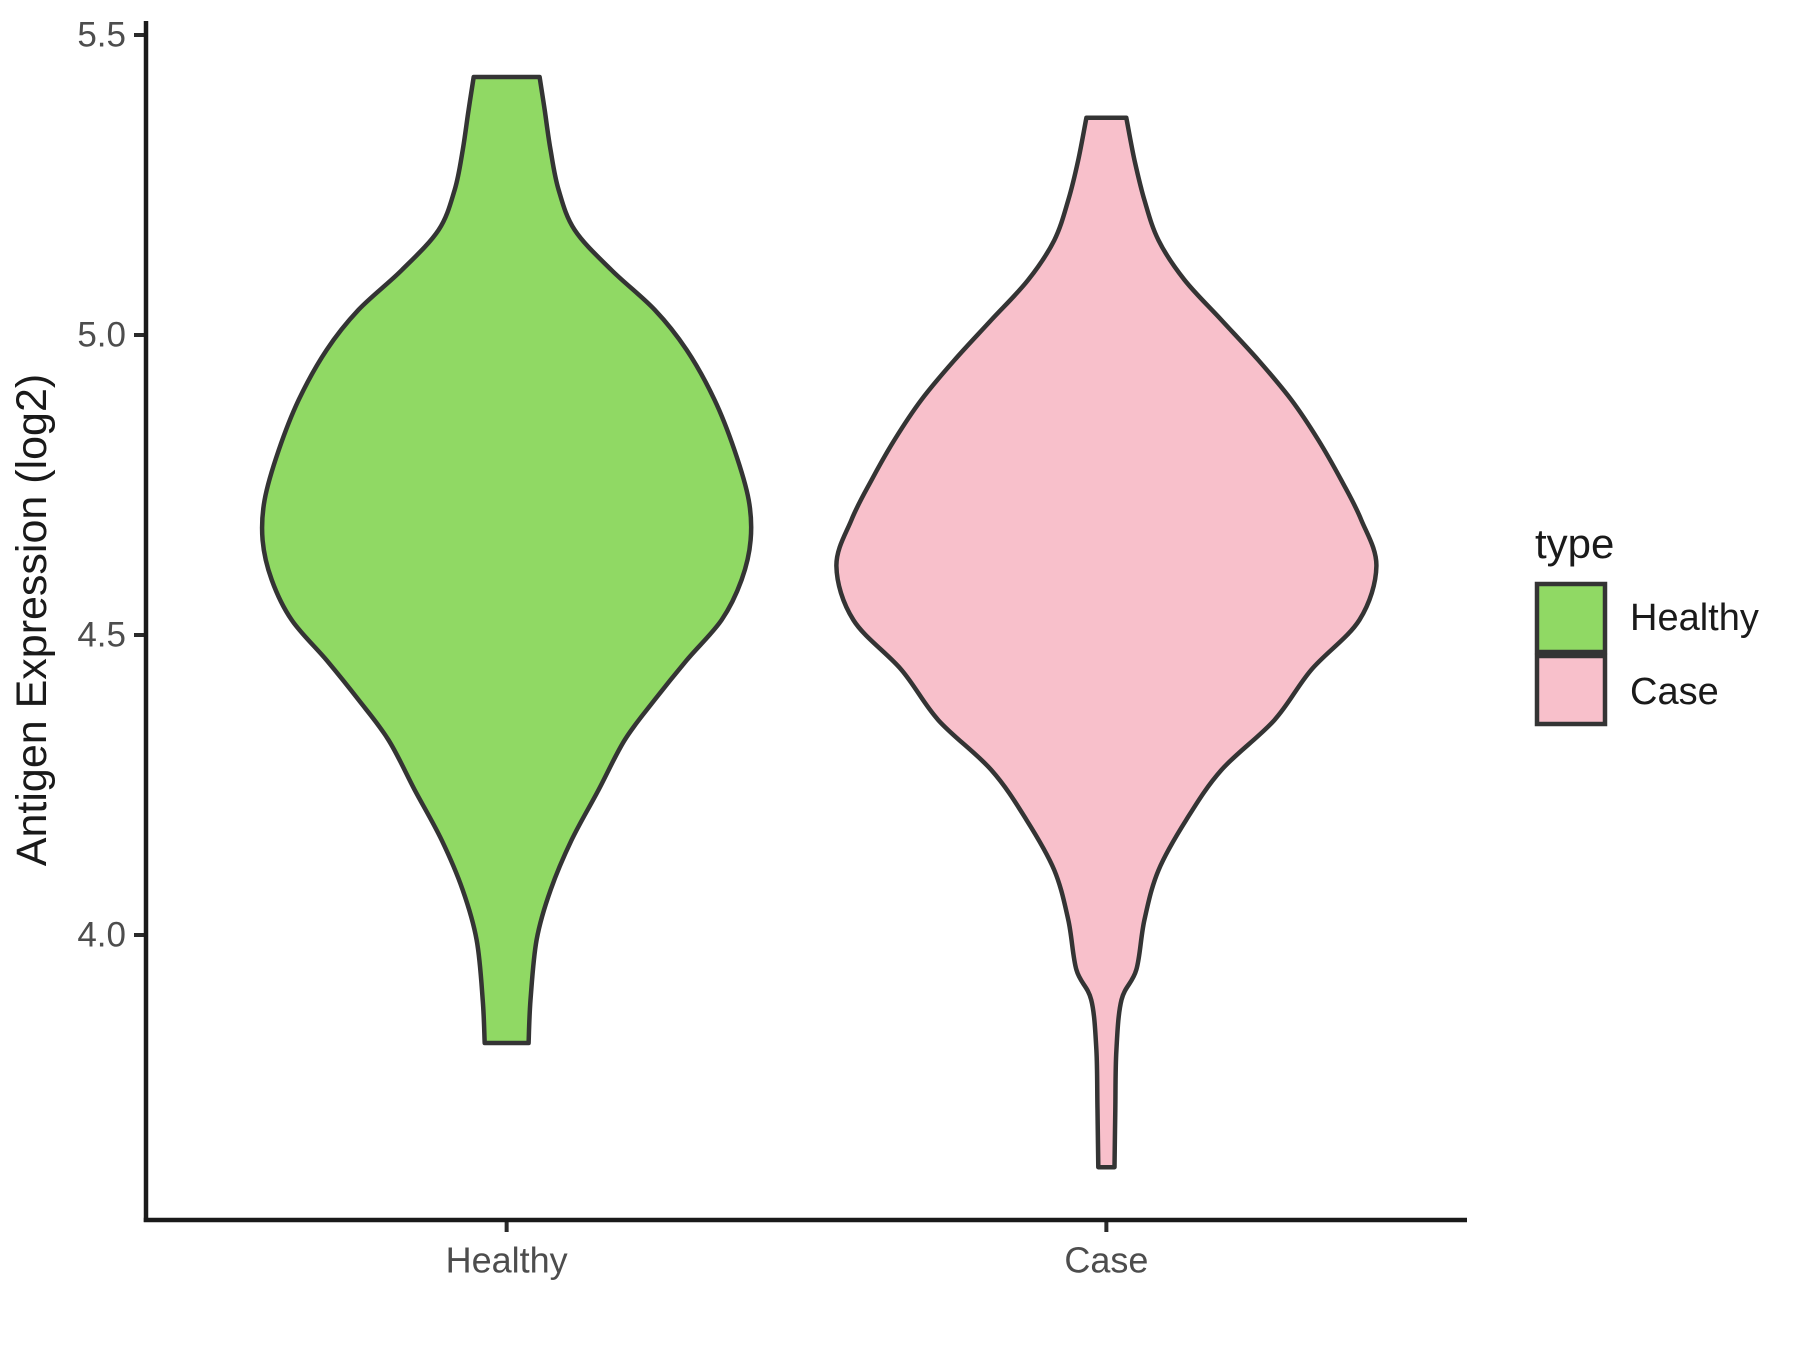  Describe the element at coordinates (101, 935) in the screenshot. I see `y-tick-label: 4.0` at that location.